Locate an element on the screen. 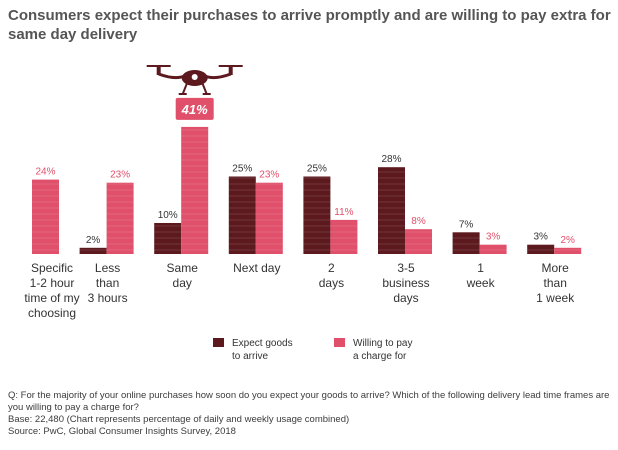 The image size is (618, 450). callout-label: 41% is located at coordinates (194, 109).